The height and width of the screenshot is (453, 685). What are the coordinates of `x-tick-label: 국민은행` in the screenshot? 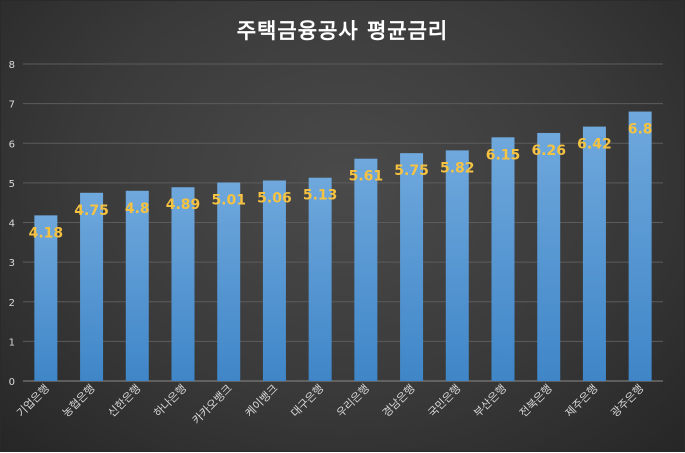 It's located at (445, 401).